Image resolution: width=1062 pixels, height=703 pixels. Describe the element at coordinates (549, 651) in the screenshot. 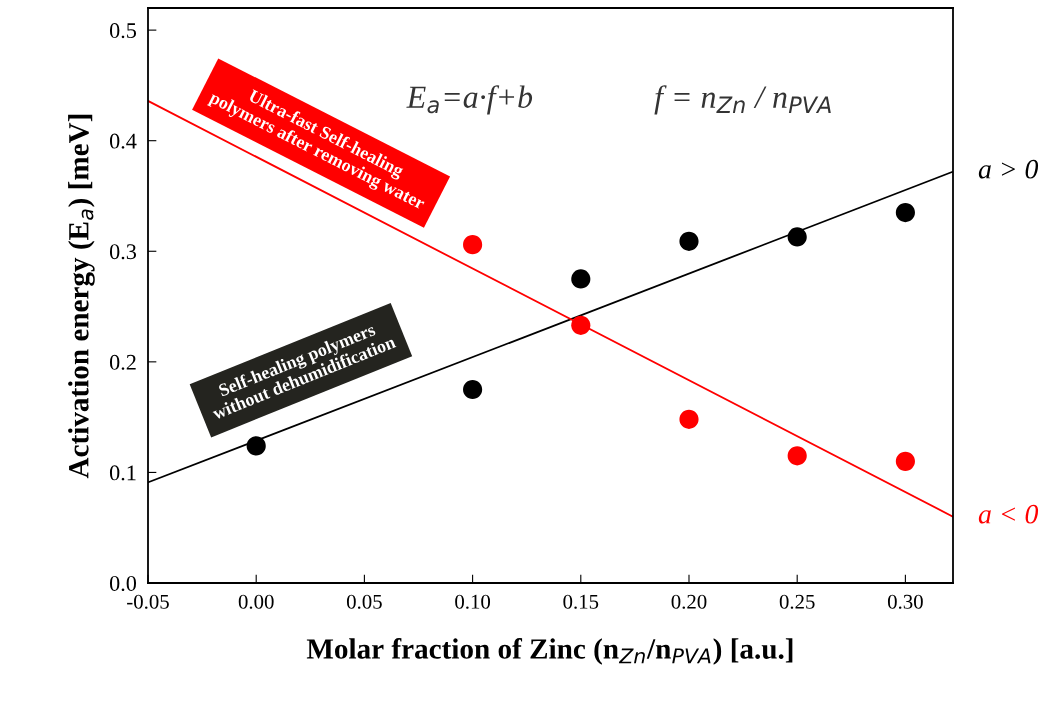

I see `x-axis-title: Molar fraction of Zinc (n$_{Zn}$/n$_{PVA}$) [a.u.]` at that location.